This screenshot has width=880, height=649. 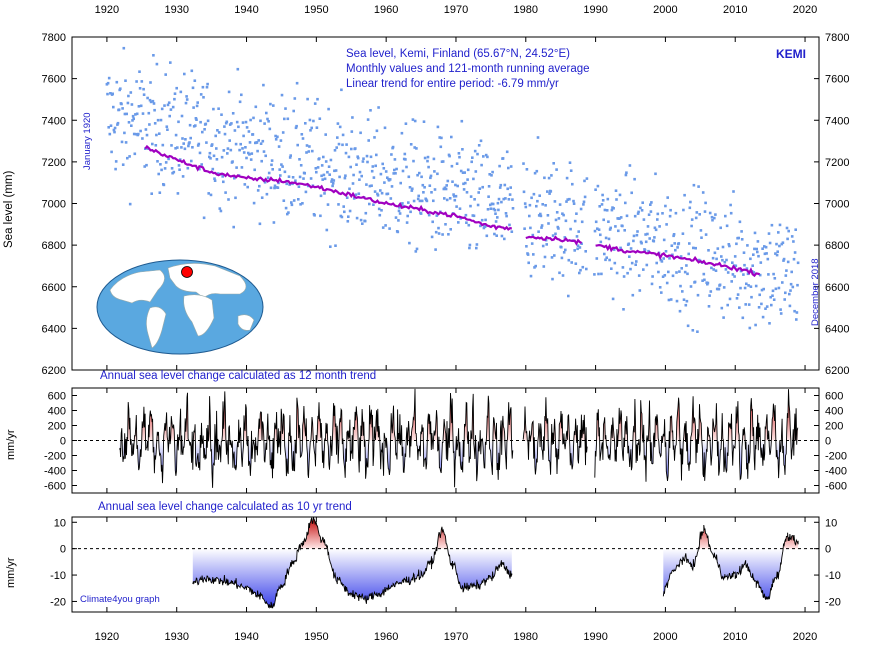 What do you see at coordinates (595, 637) in the screenshot?
I see `year-tick-label-bottom: 1990` at bounding box center [595, 637].